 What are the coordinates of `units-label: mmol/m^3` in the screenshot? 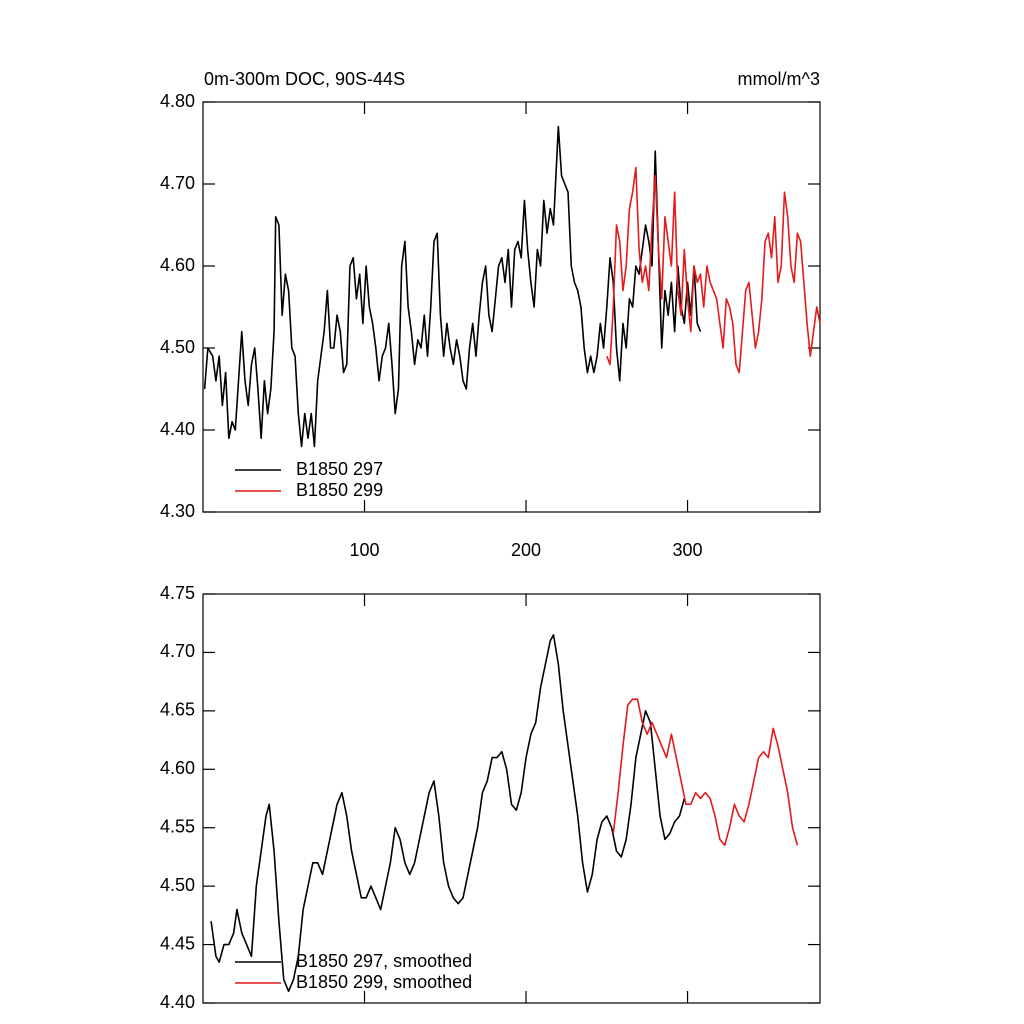 It's located at (779, 79).